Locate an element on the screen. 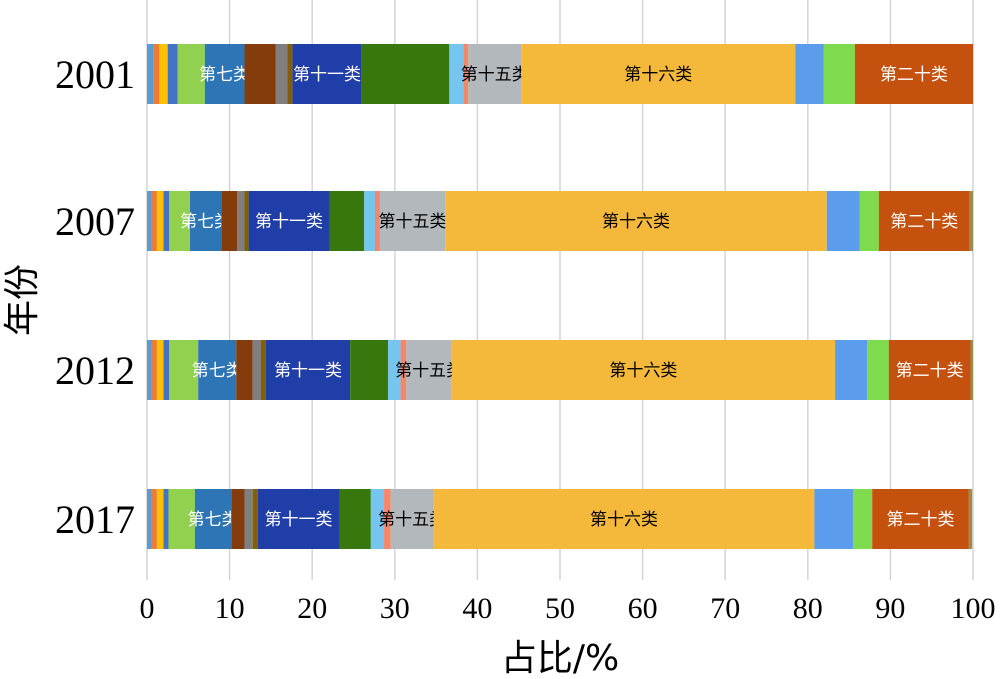 The image size is (1000, 679). x-tick-70: 70 is located at coordinates (725, 608).